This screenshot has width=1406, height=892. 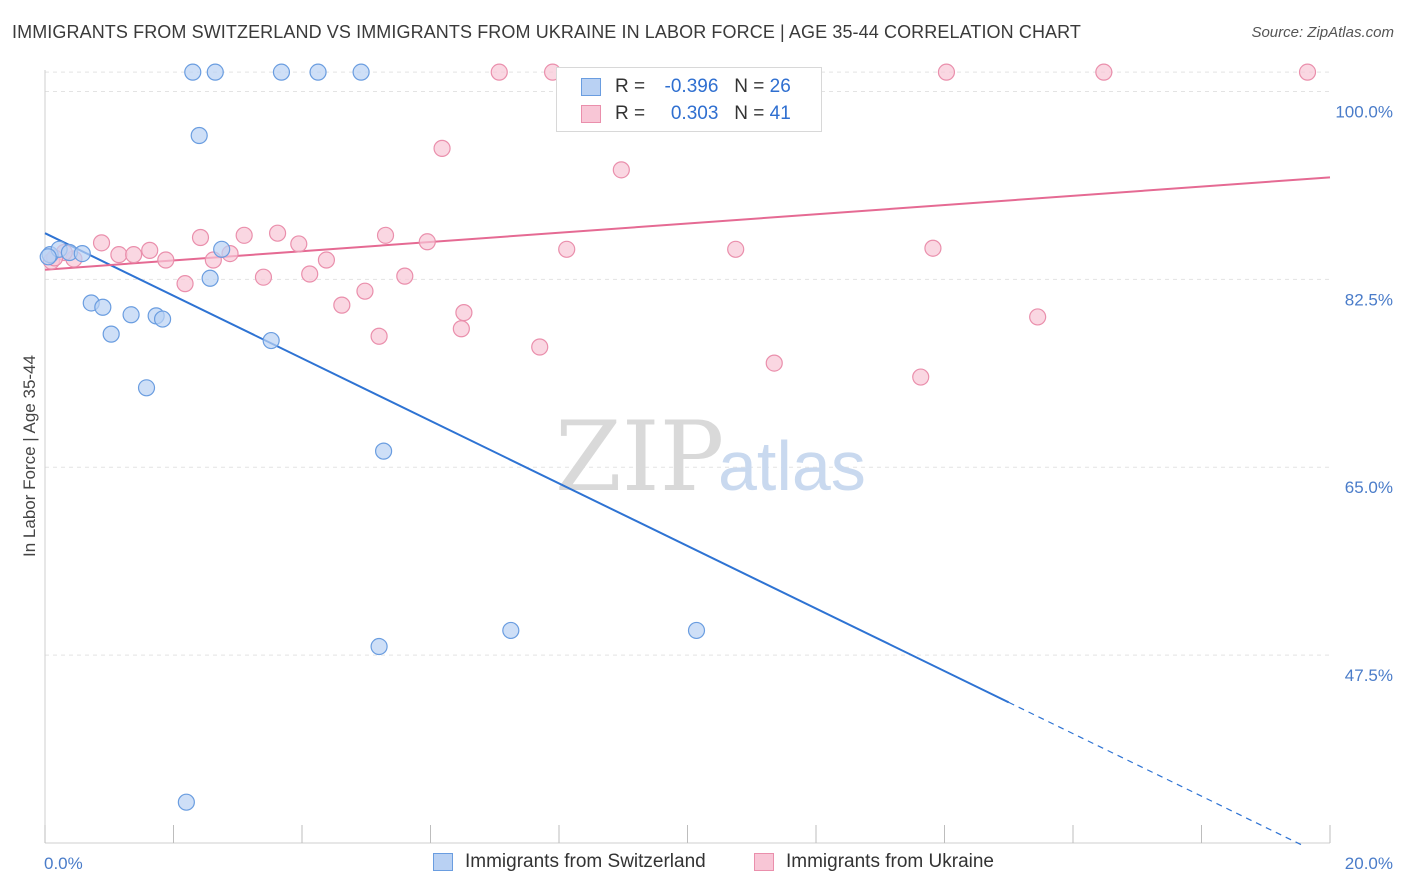 What do you see at coordinates (591, 87) in the screenshot?
I see `legend-swatch-blue` at bounding box center [591, 87].